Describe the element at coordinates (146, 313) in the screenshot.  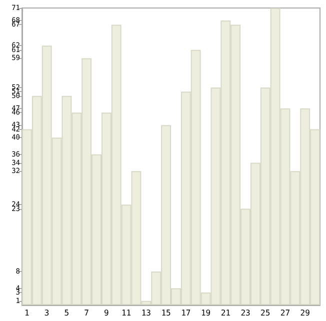
I see `x-tick-label: 13` at that location.